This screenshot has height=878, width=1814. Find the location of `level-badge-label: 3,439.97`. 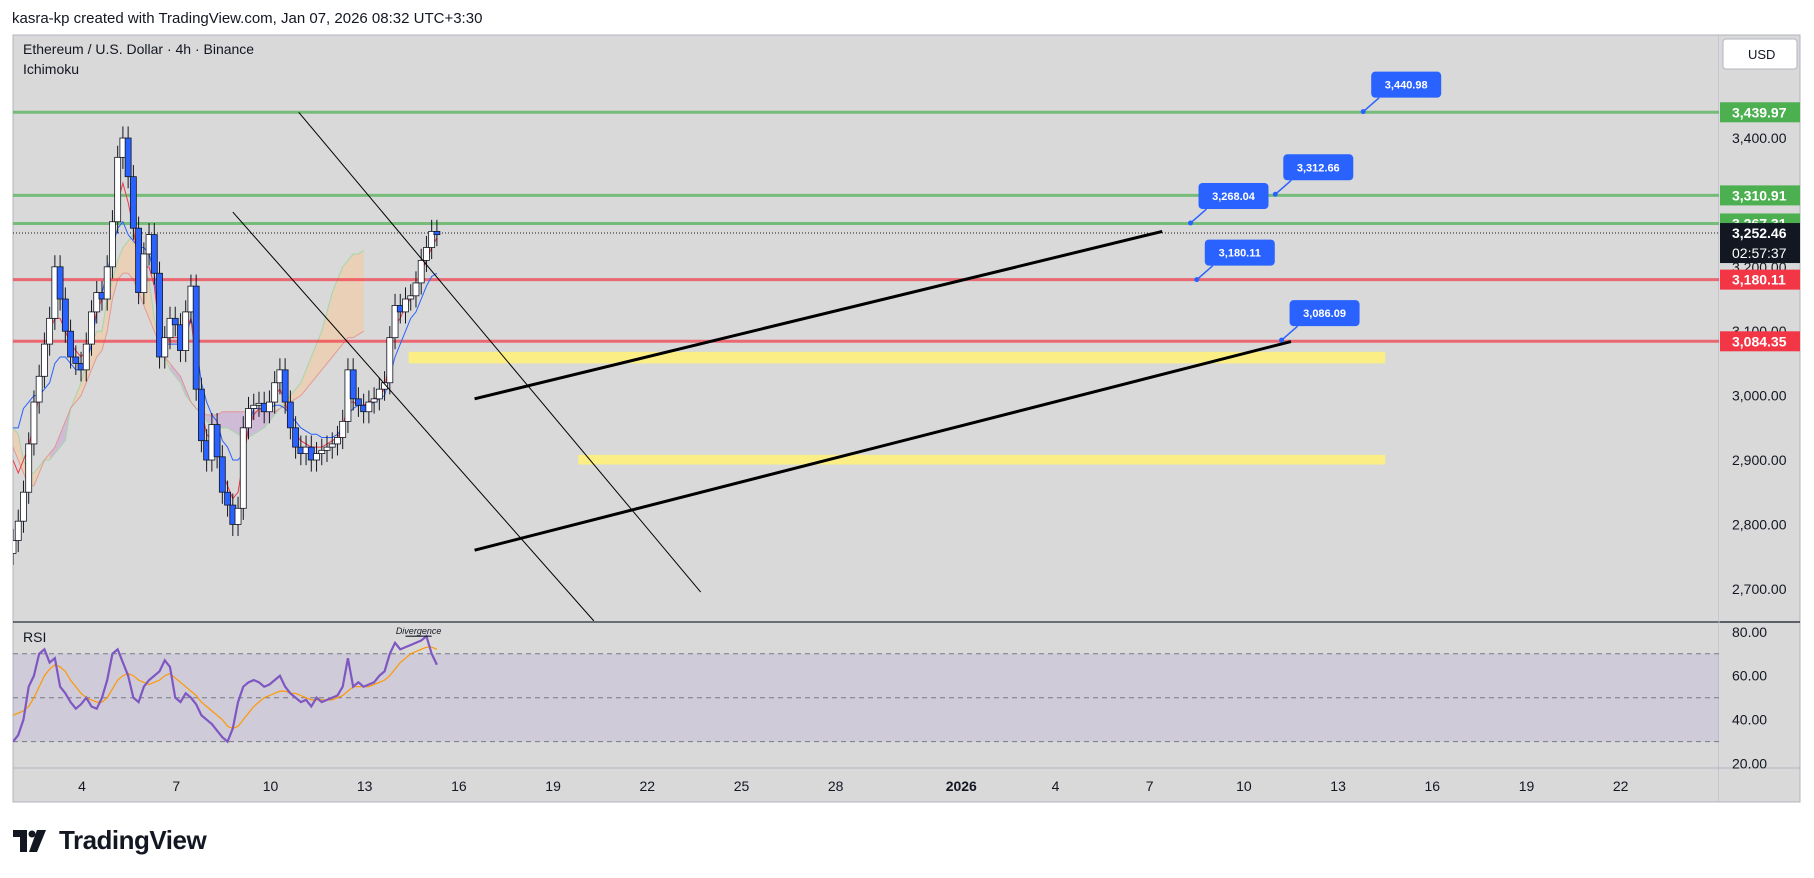

level-badge-label: 3,439.97 is located at coordinates (1759, 112).